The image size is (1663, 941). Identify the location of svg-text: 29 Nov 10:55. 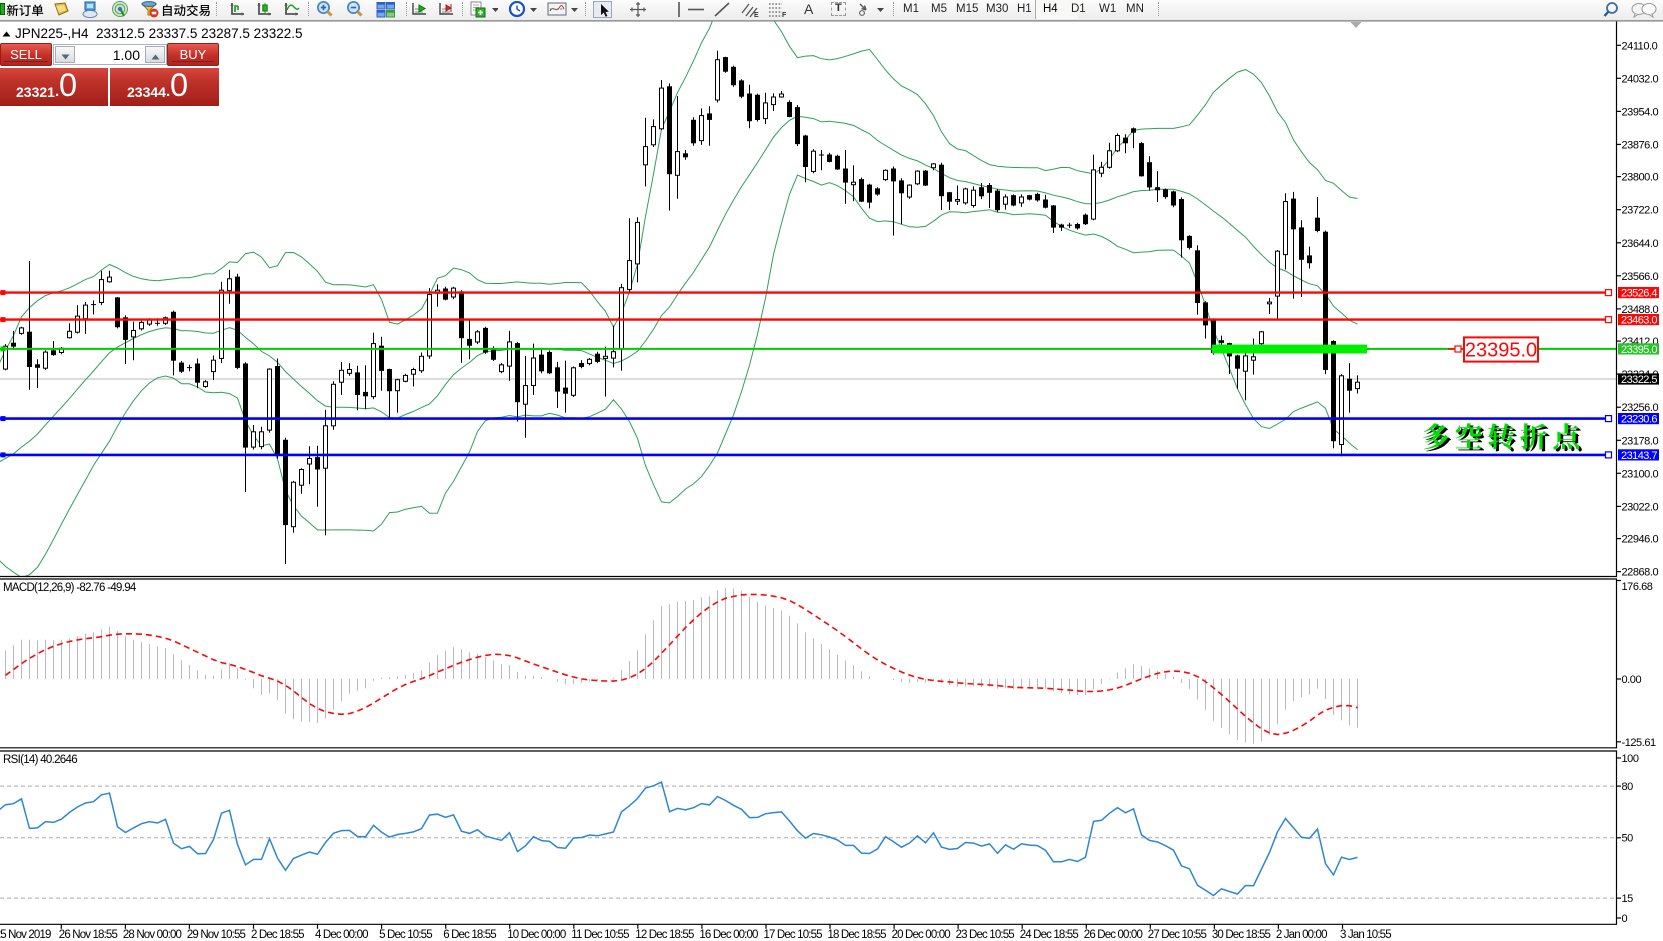
(216, 935).